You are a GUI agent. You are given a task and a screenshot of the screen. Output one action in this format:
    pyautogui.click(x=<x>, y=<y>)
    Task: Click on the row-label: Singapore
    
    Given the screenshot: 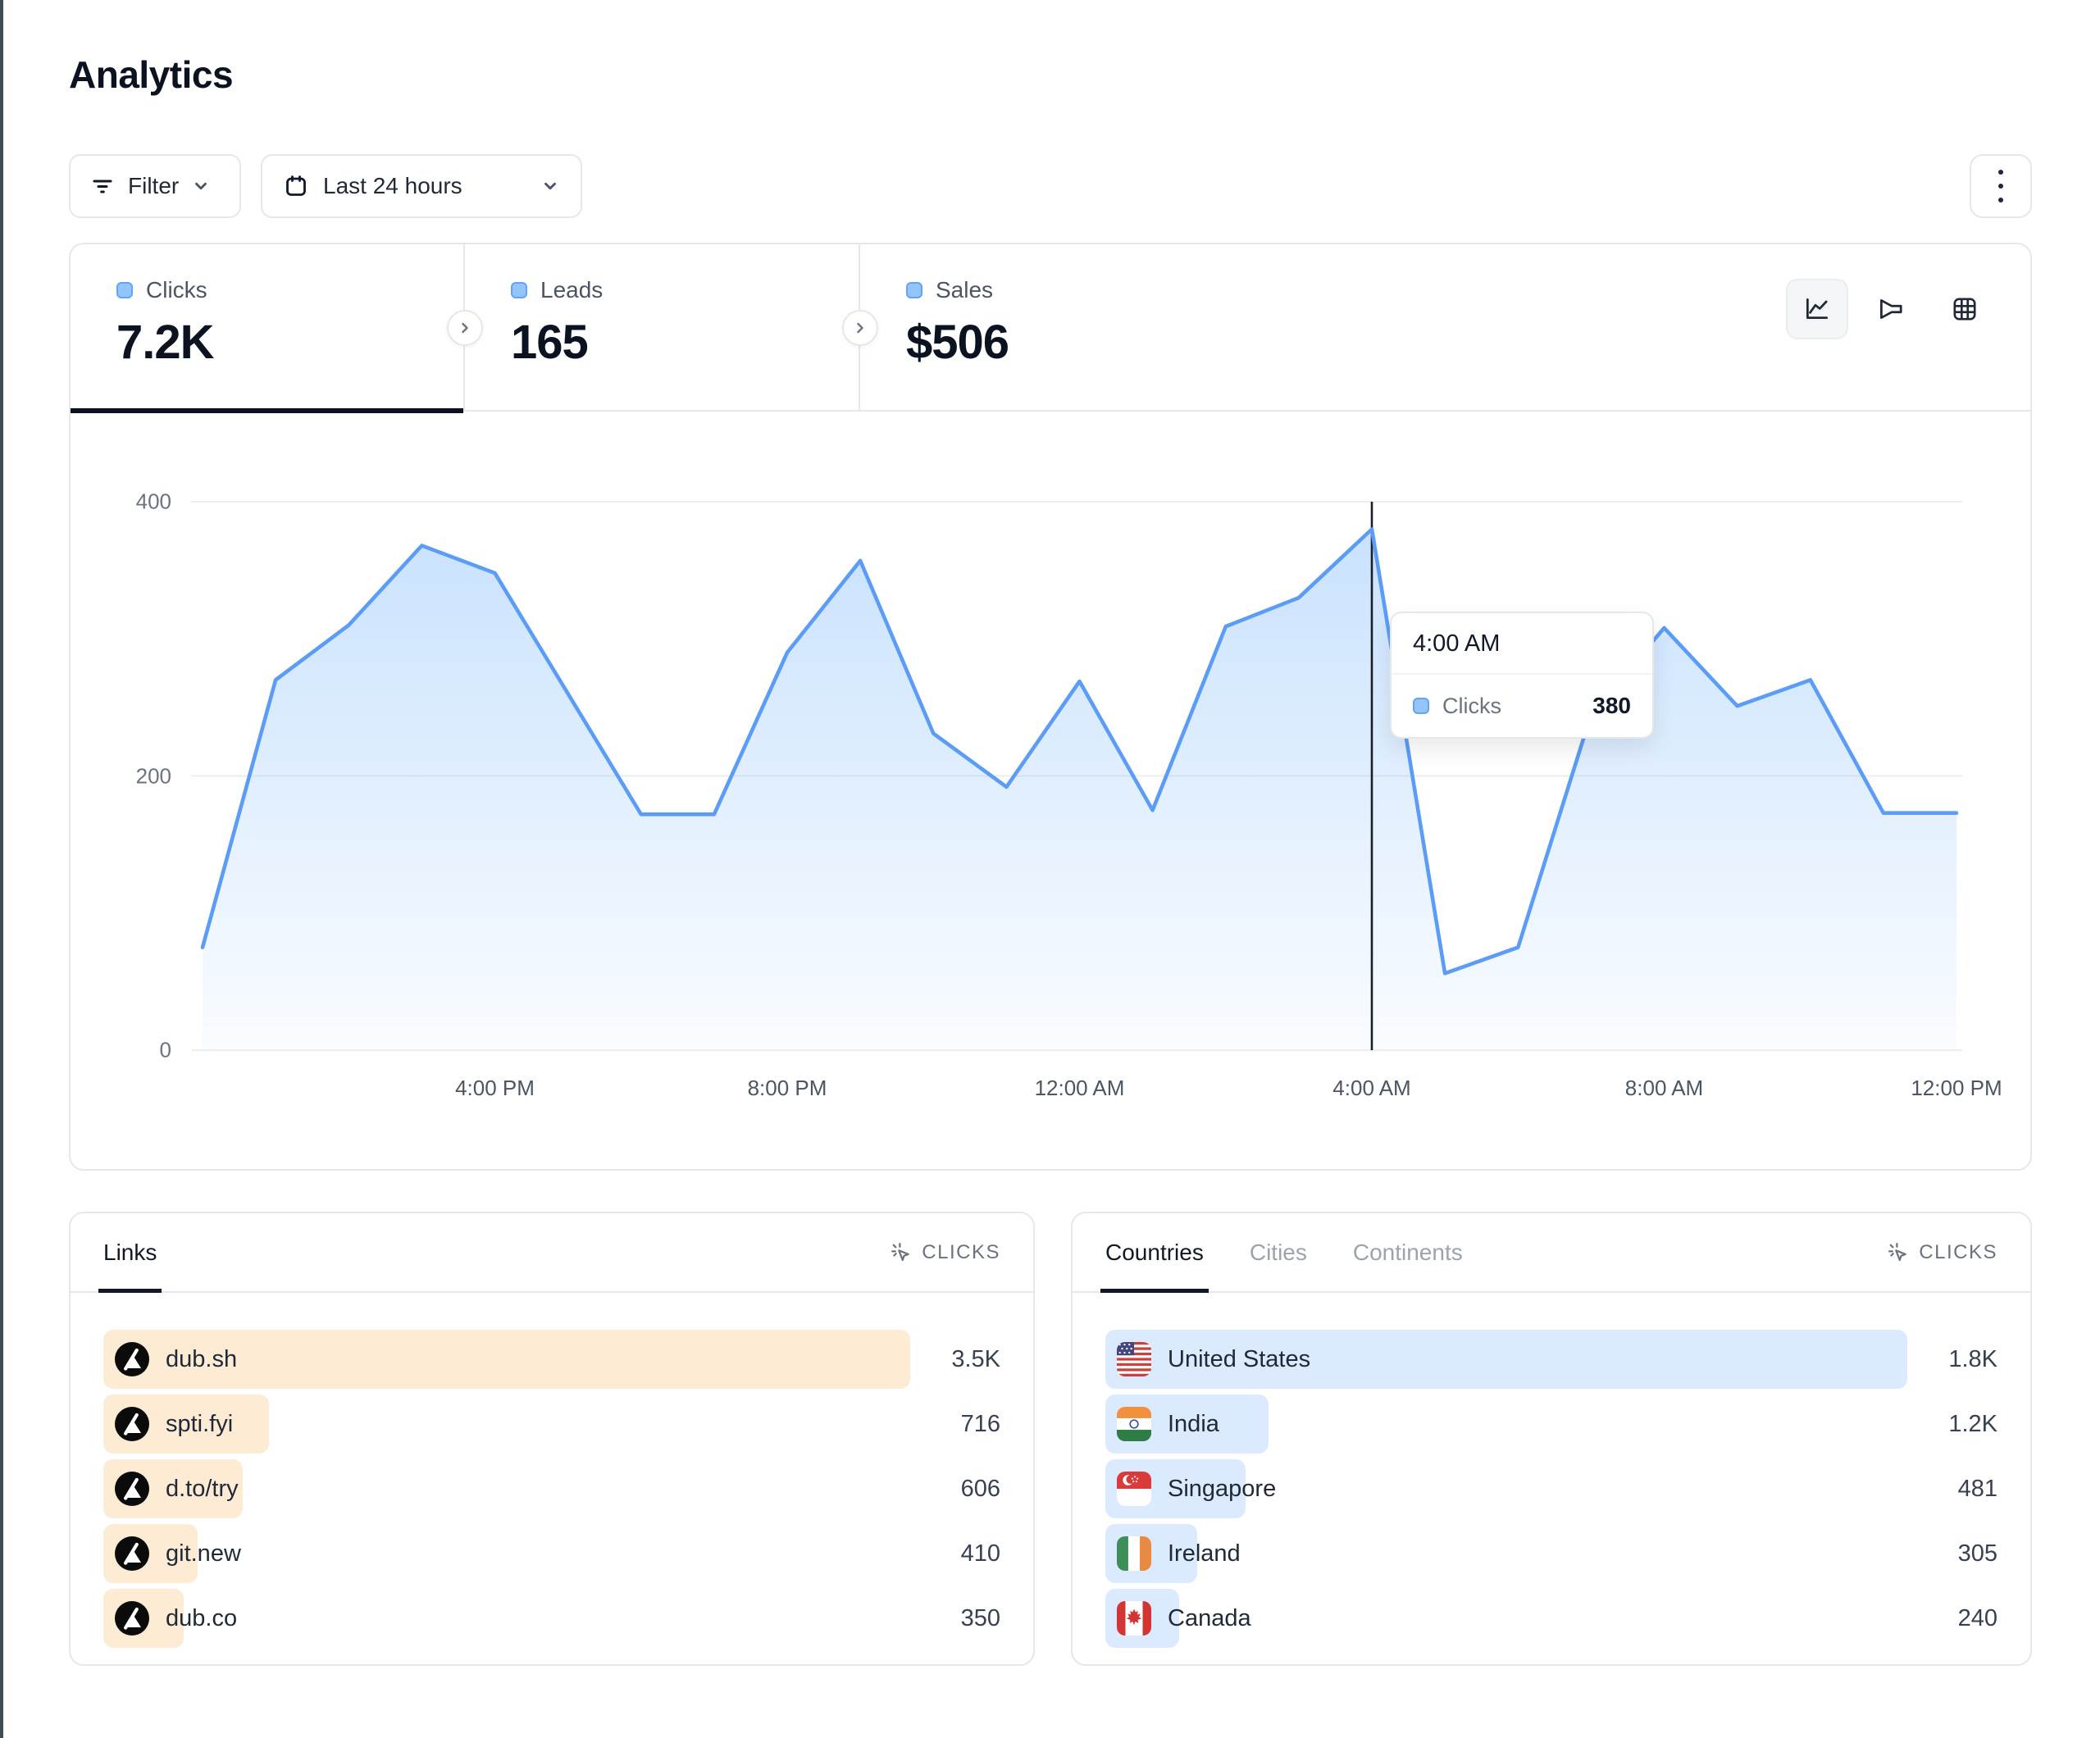 What is the action you would take?
    pyautogui.click(x=1222, y=1488)
    